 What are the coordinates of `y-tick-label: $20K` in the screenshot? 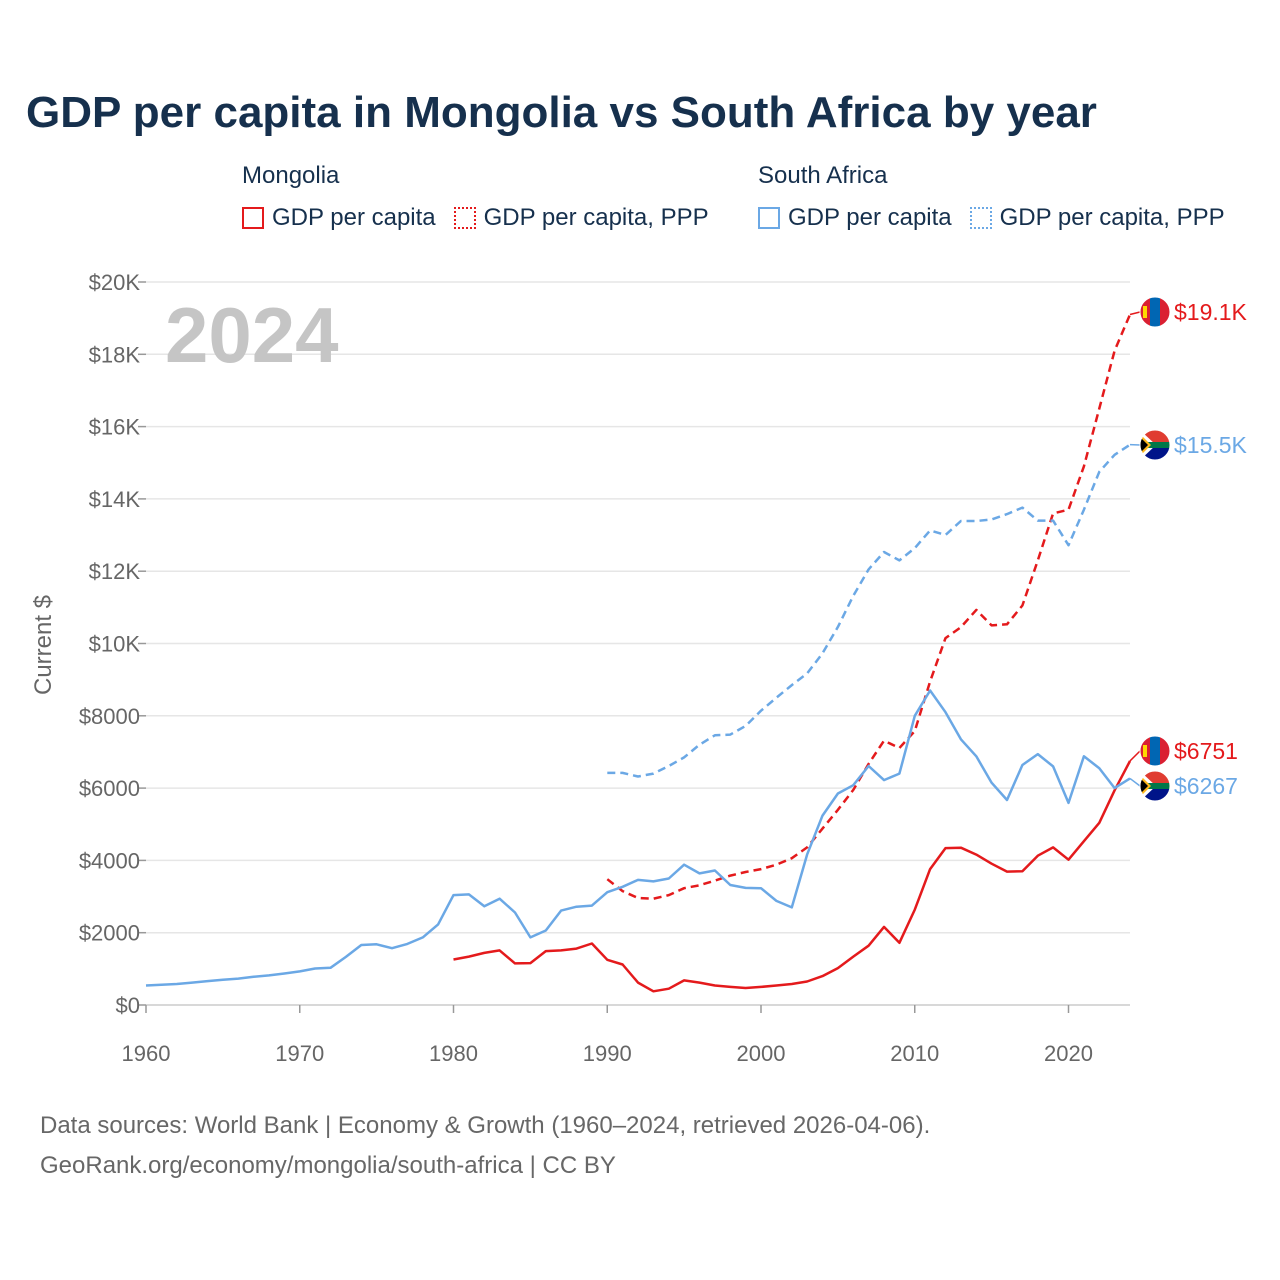 It's located at (115, 282).